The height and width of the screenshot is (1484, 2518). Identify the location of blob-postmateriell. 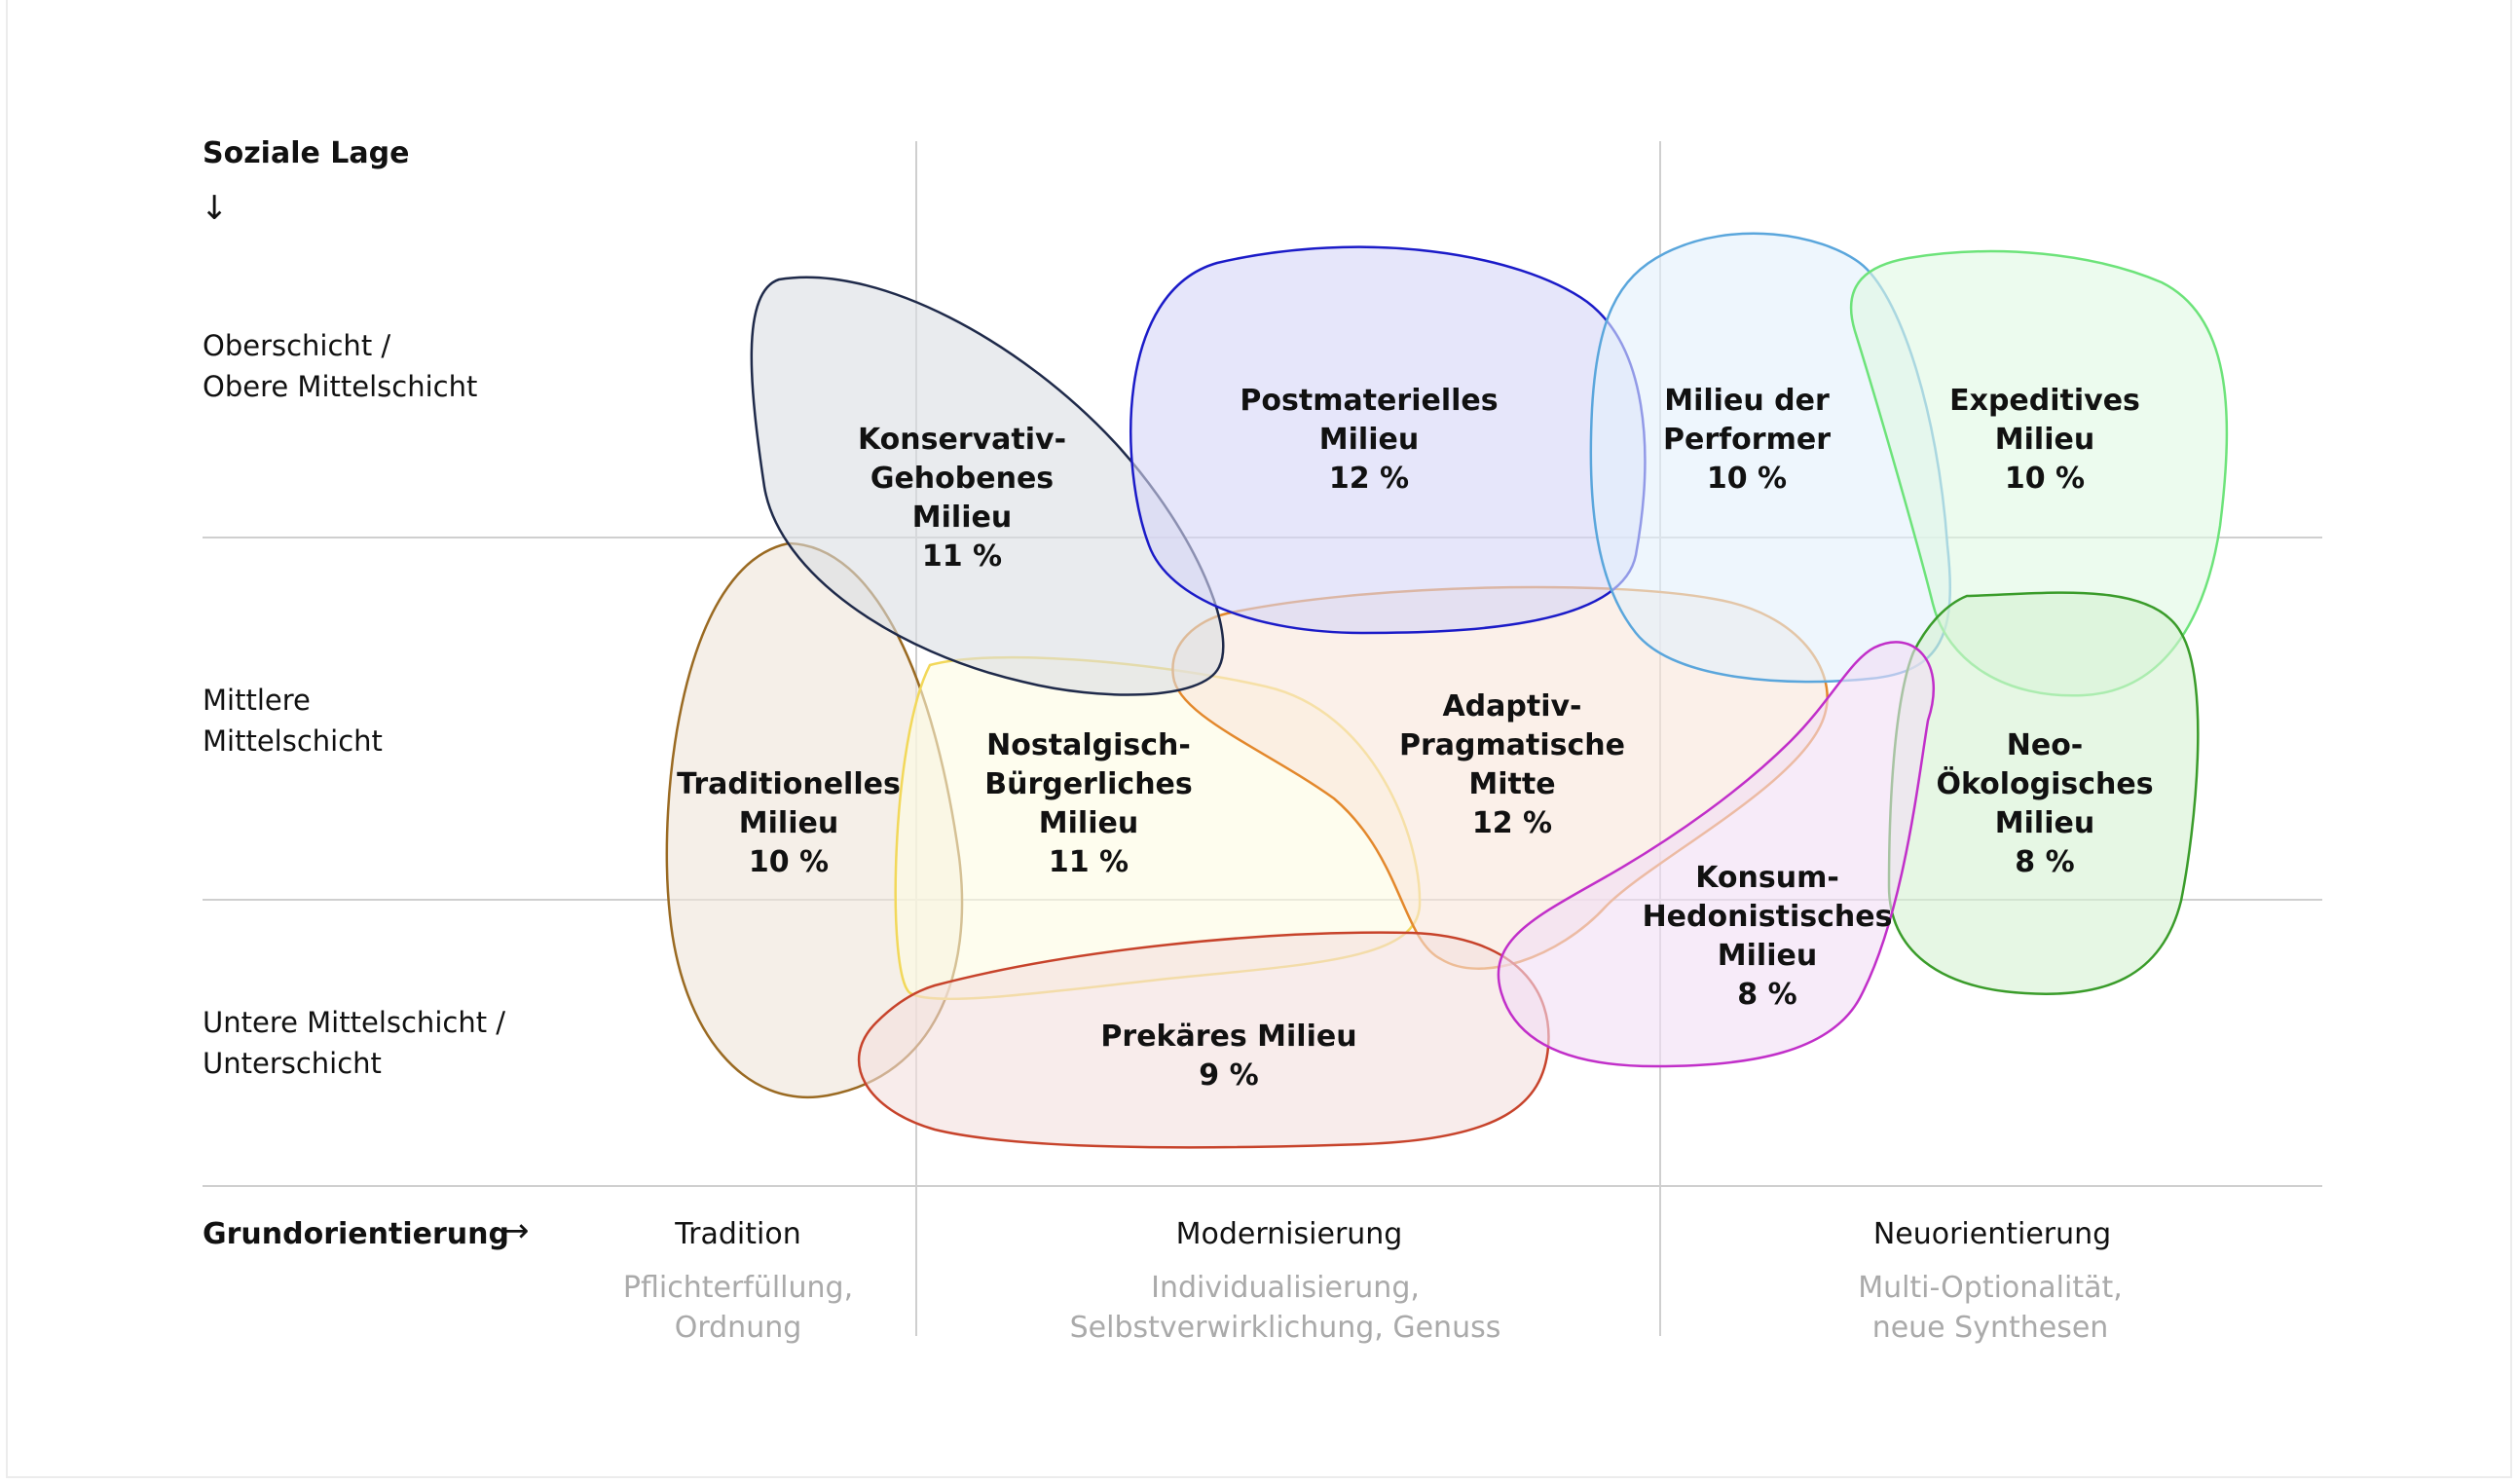
(1388, 440).